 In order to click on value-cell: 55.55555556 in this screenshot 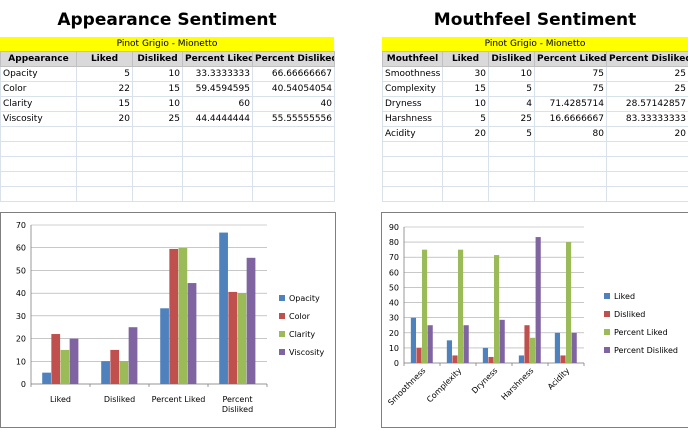, I will do `click(294, 119)`.